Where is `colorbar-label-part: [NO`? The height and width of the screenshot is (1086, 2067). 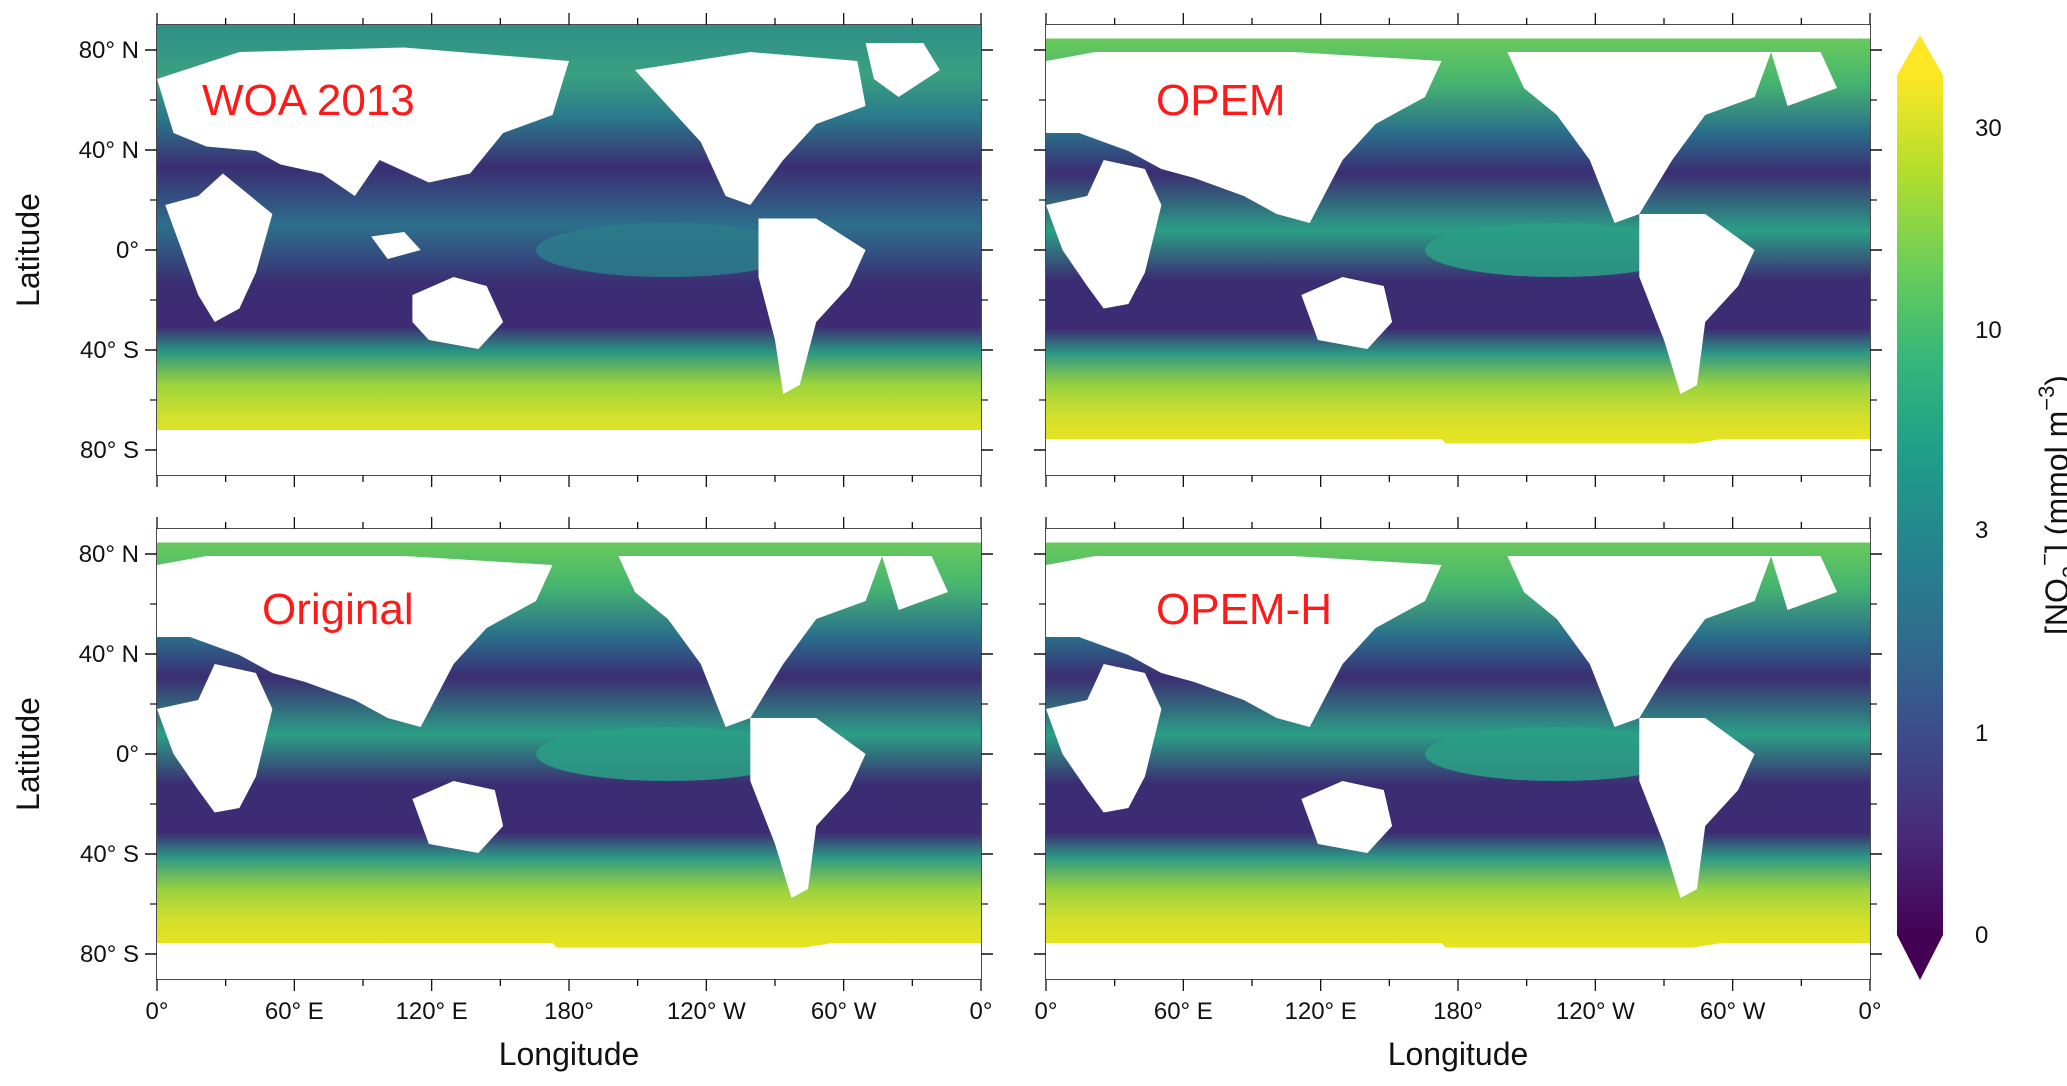
colorbar-label-part: [NO is located at coordinates (2053, 606).